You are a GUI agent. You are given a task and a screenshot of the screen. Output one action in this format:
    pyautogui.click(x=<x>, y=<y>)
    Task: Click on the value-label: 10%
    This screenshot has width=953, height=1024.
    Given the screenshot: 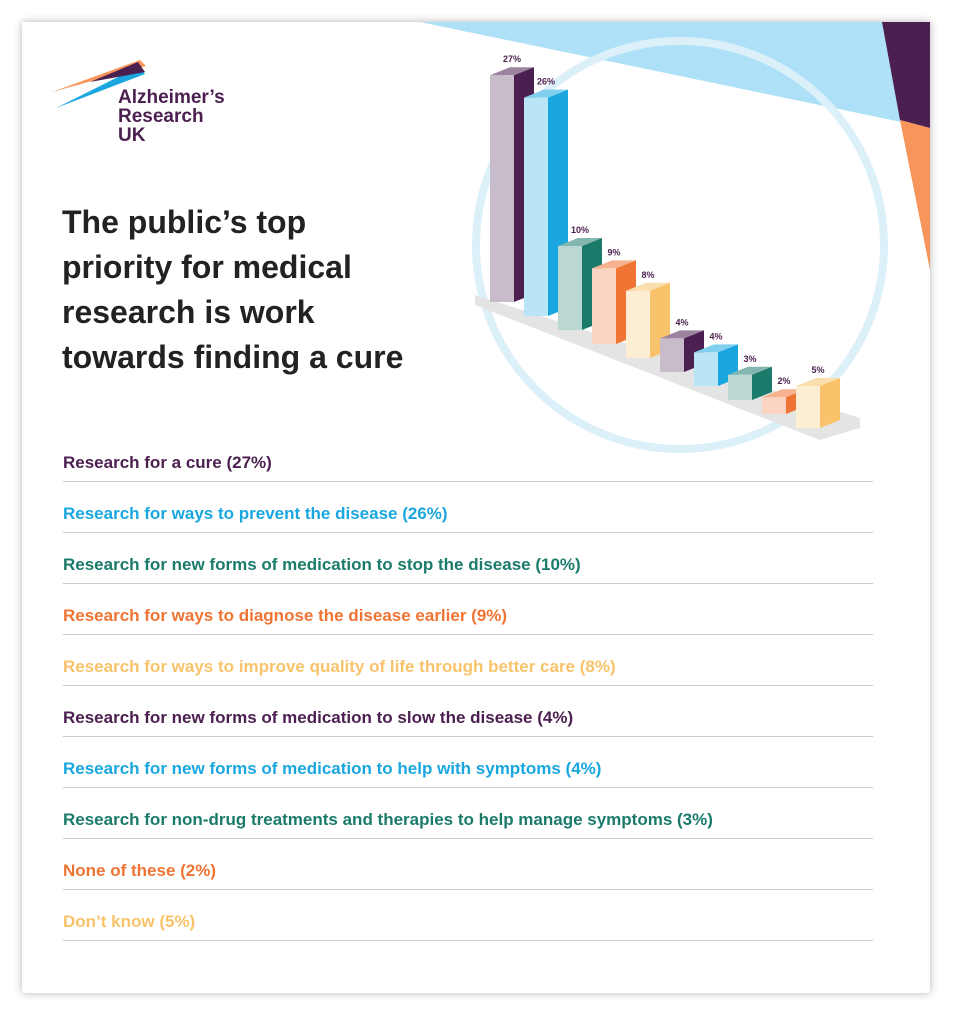 What is the action you would take?
    pyautogui.click(x=580, y=230)
    